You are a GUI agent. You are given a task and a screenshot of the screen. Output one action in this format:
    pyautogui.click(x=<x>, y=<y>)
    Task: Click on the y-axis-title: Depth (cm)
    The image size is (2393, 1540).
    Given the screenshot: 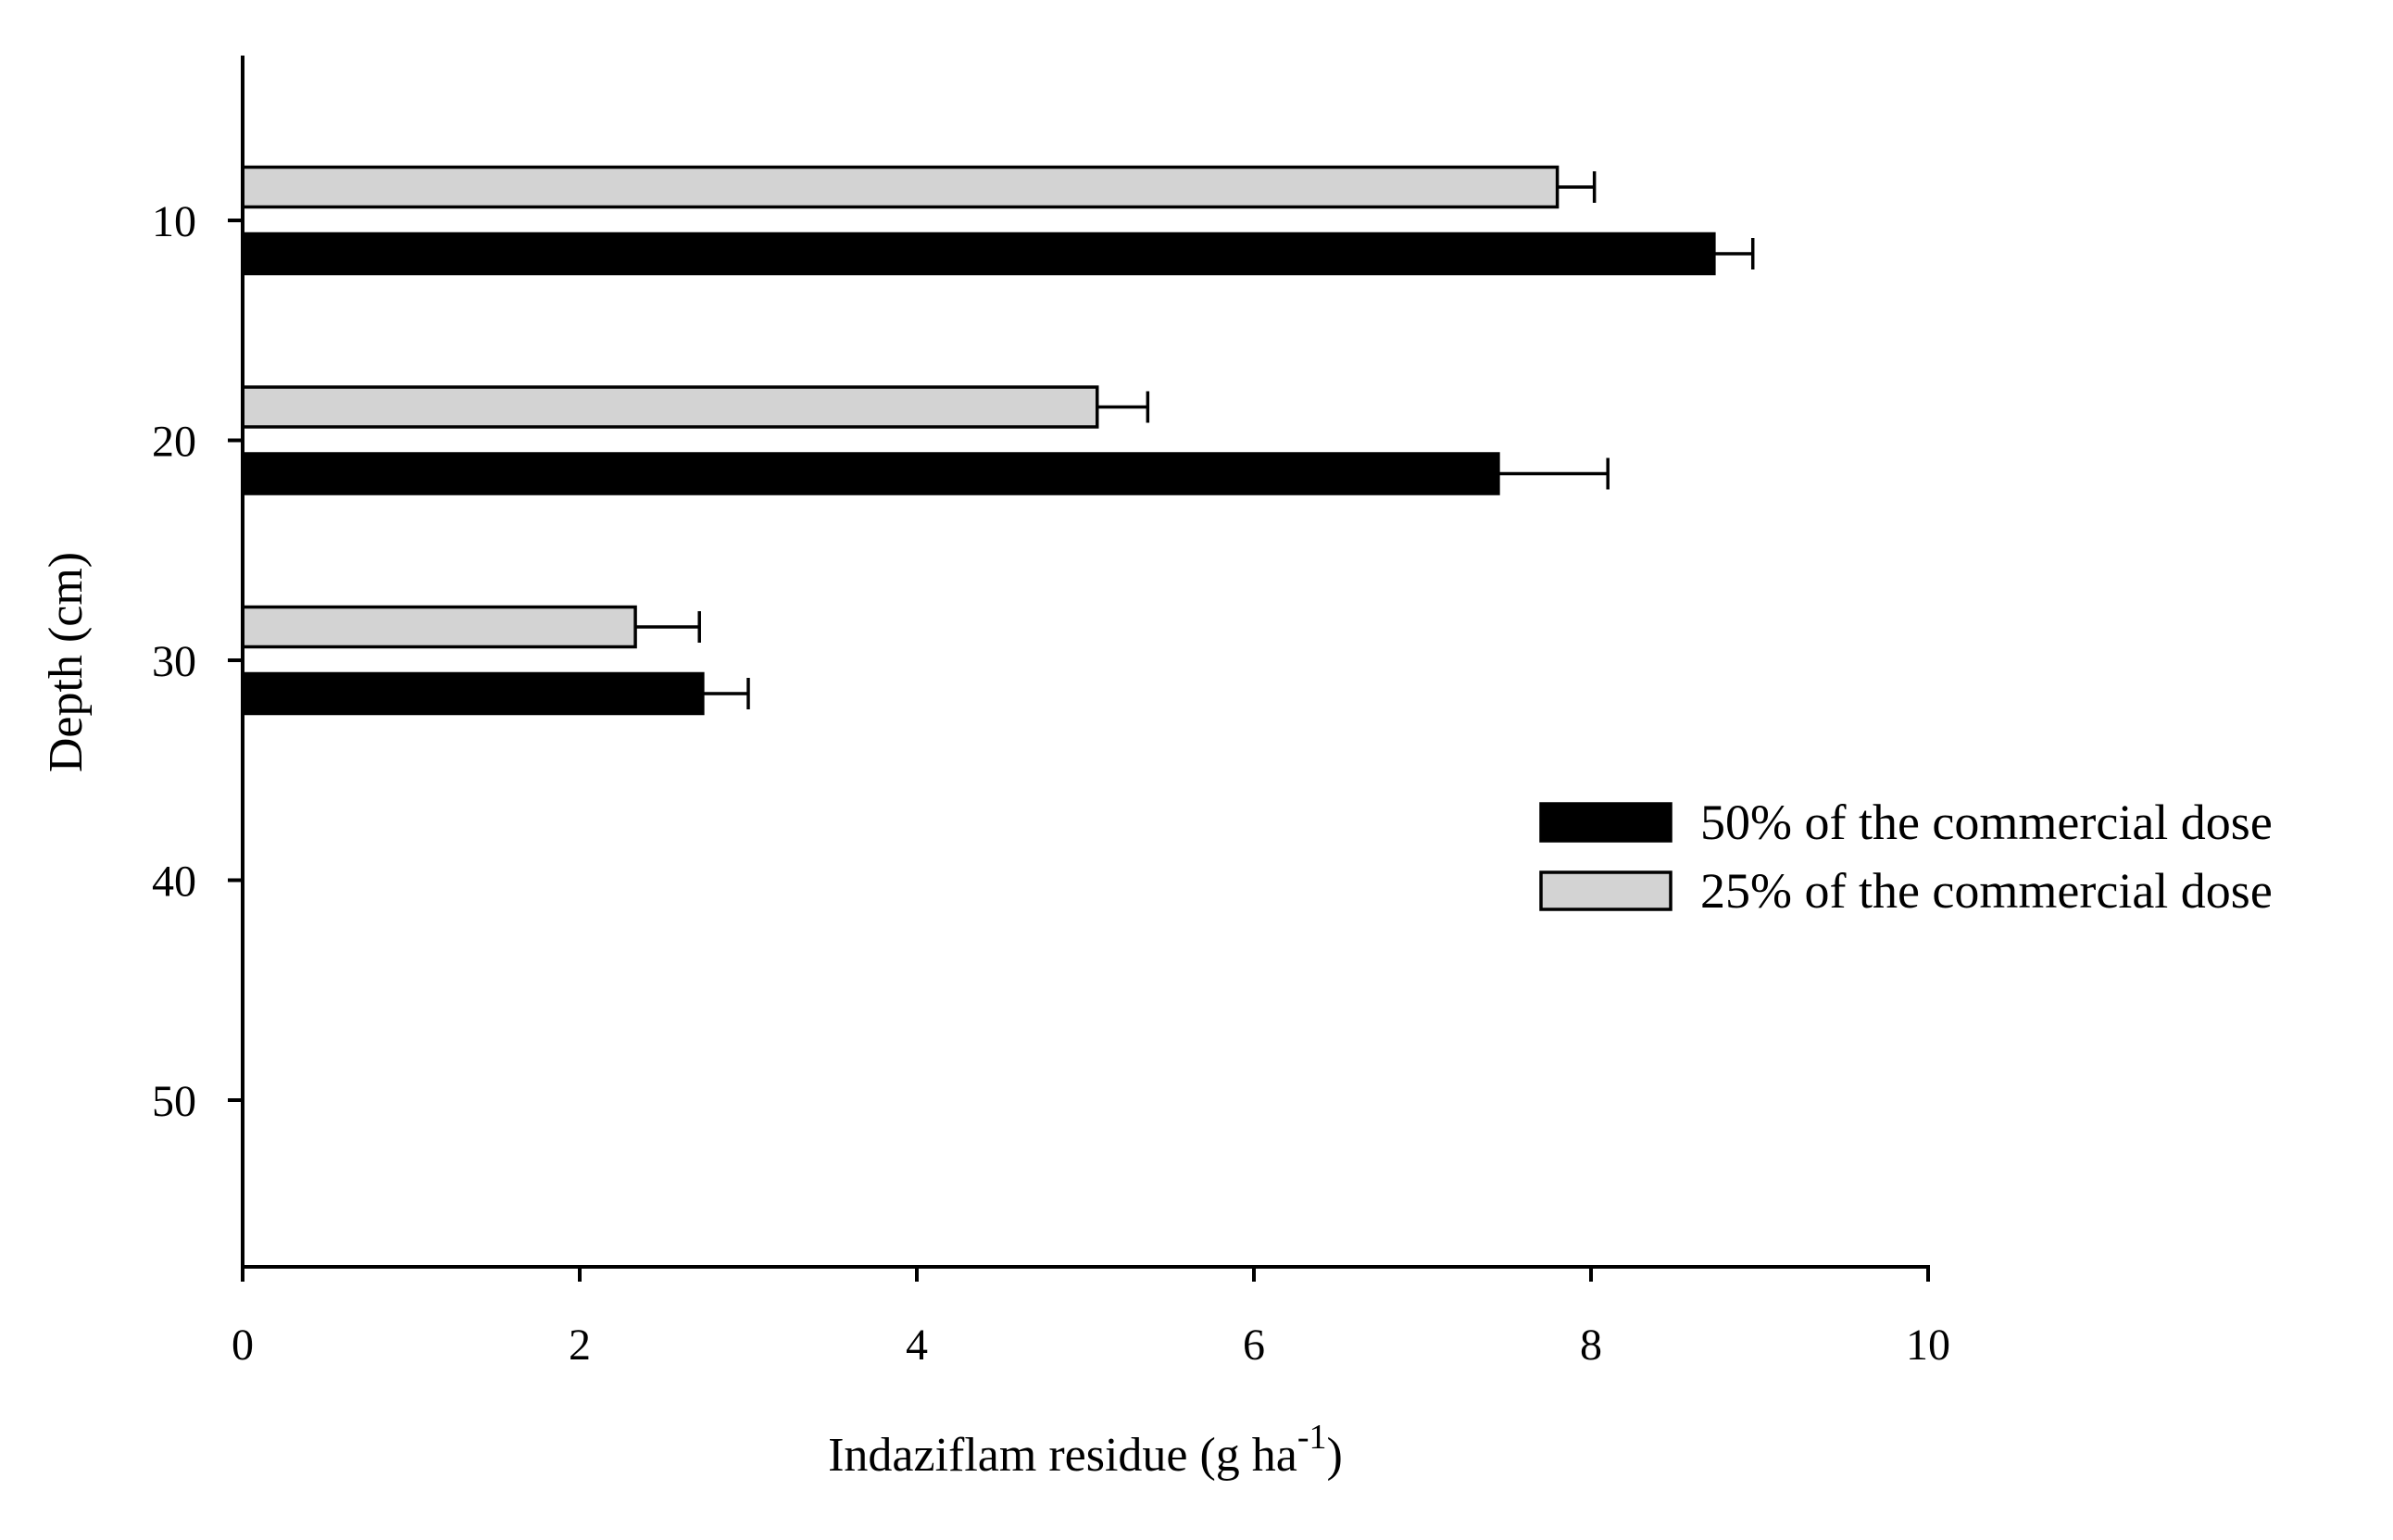 What is the action you would take?
    pyautogui.click(x=66, y=662)
    